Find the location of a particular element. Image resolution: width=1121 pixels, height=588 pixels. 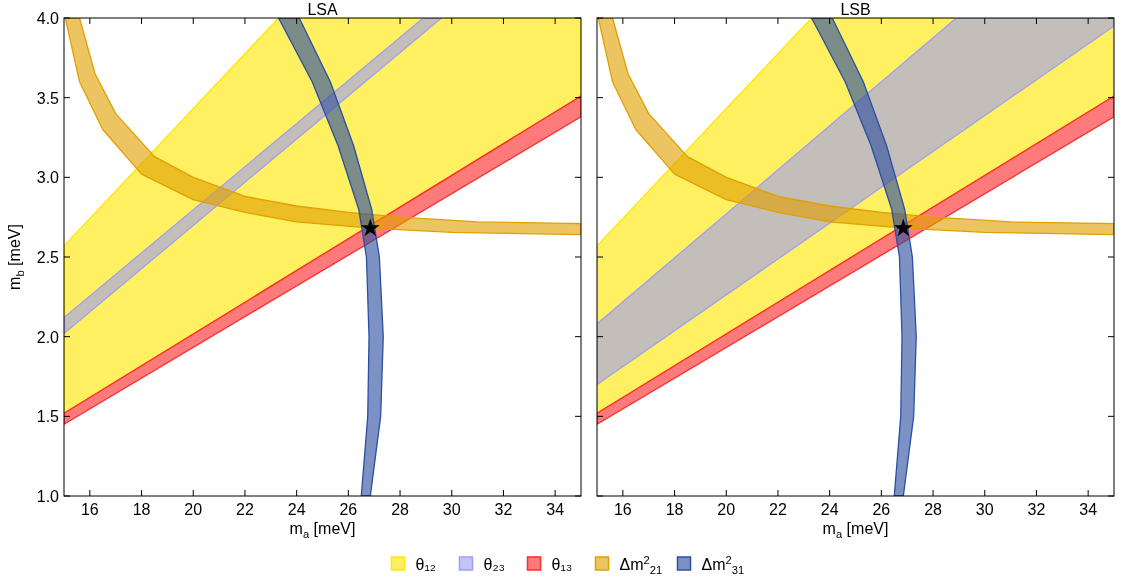

y-tick-label: 1.0 is located at coordinates (48, 496).